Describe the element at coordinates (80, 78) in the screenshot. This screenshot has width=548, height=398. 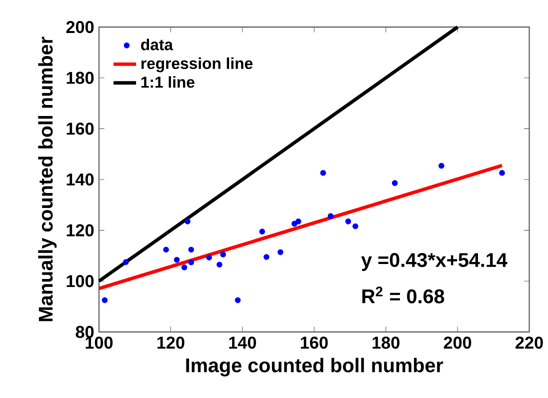
I see `y-tick-label: 180` at that location.